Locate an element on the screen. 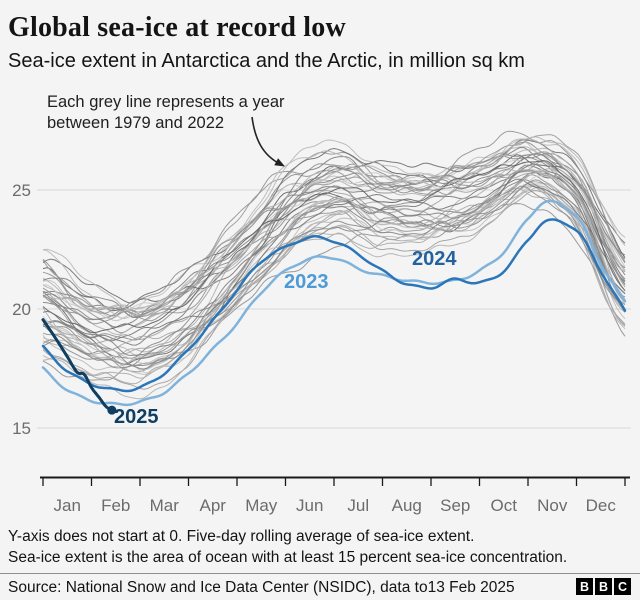  x-axis-label: May is located at coordinates (261, 505).